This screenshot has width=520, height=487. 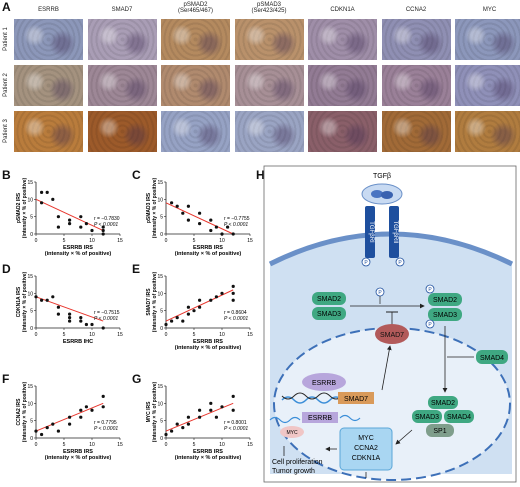 I want to click on panel-label-c: C, so click(x=136, y=175).